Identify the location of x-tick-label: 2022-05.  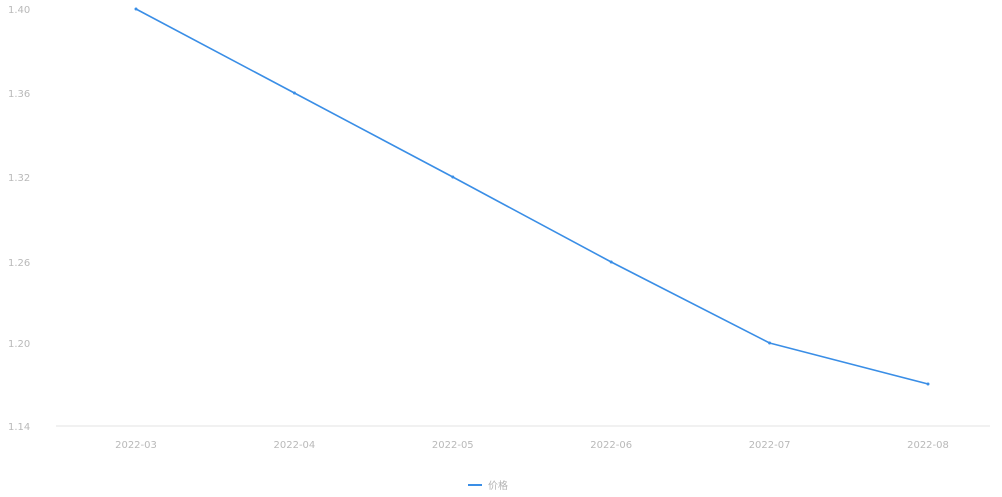
(453, 445).